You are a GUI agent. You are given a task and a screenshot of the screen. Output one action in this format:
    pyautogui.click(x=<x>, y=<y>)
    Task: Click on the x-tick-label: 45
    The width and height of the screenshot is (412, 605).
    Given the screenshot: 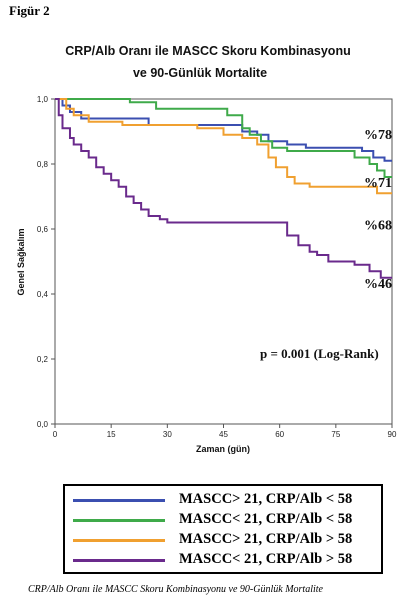 What is the action you would take?
    pyautogui.click(x=223, y=434)
    